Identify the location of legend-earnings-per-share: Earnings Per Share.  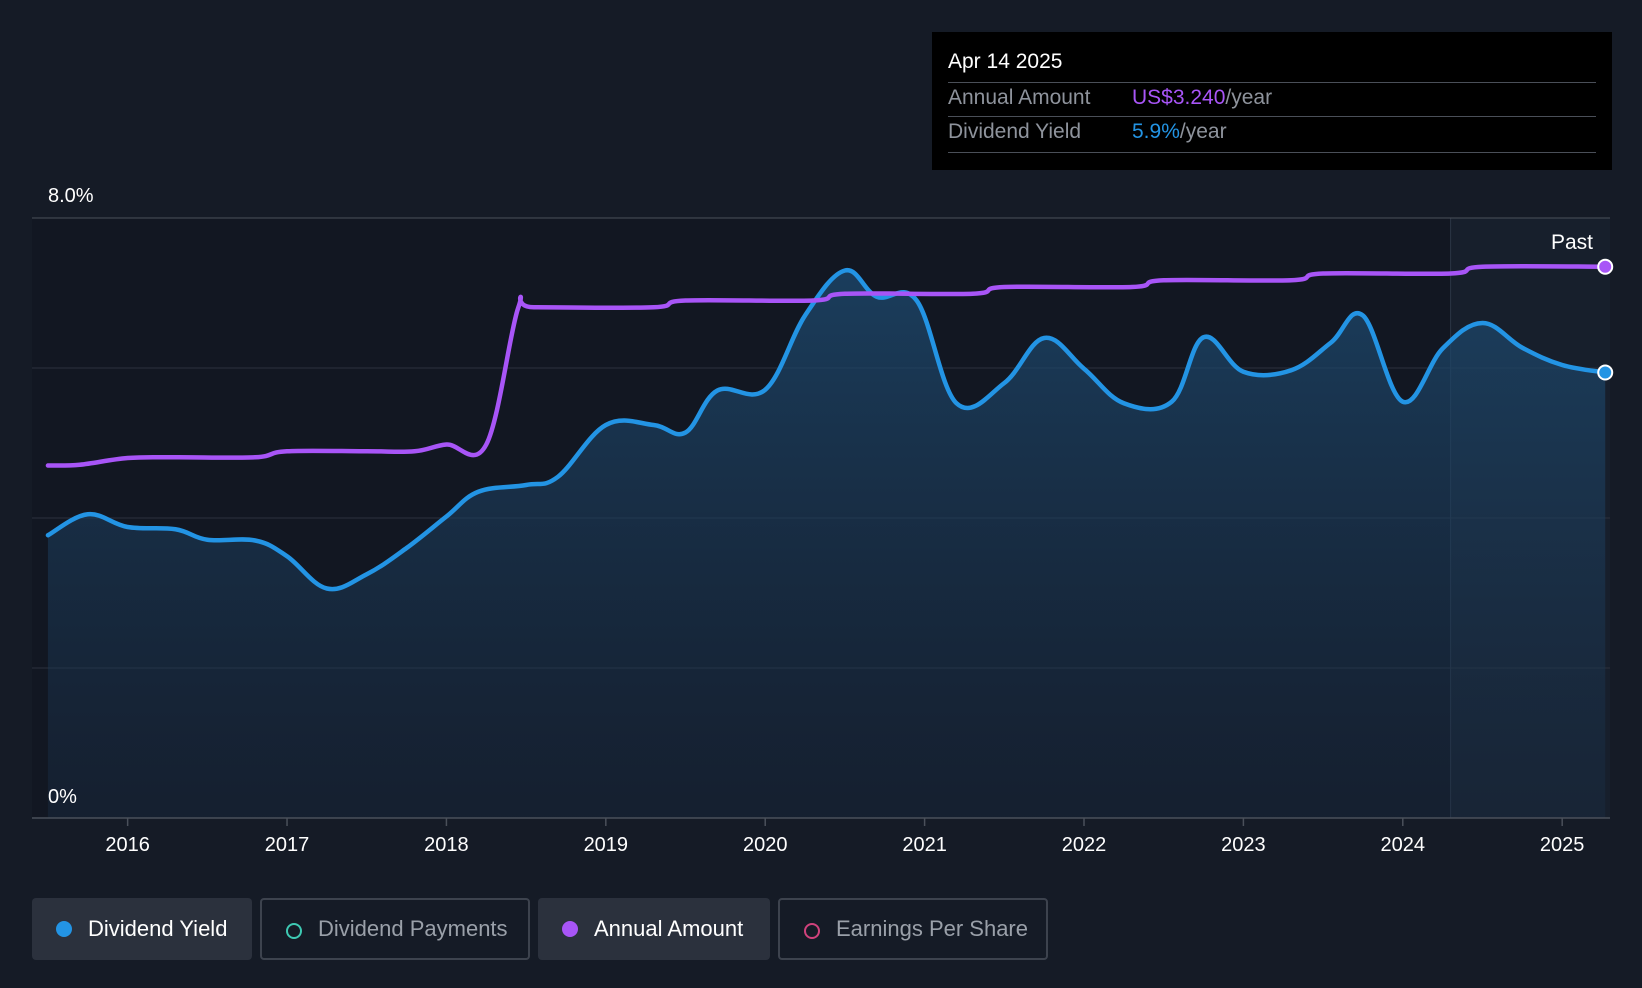
(913, 929).